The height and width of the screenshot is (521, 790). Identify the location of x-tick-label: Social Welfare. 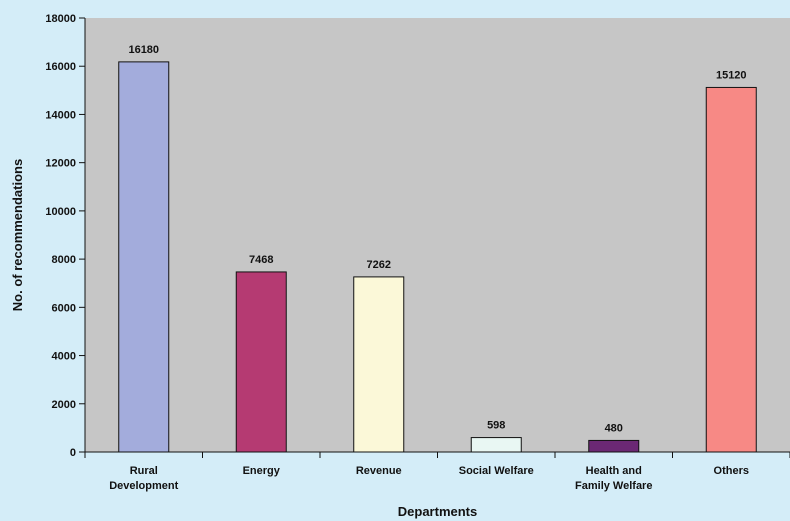
(496, 471).